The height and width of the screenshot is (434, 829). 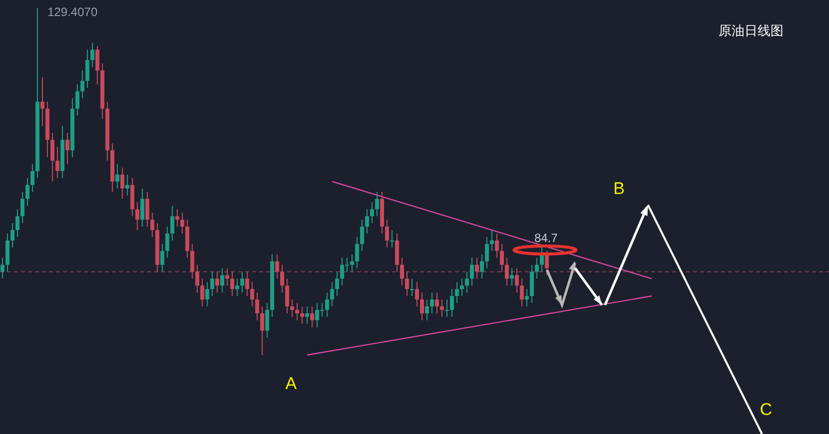 I want to click on annotation: B, so click(x=619, y=188).